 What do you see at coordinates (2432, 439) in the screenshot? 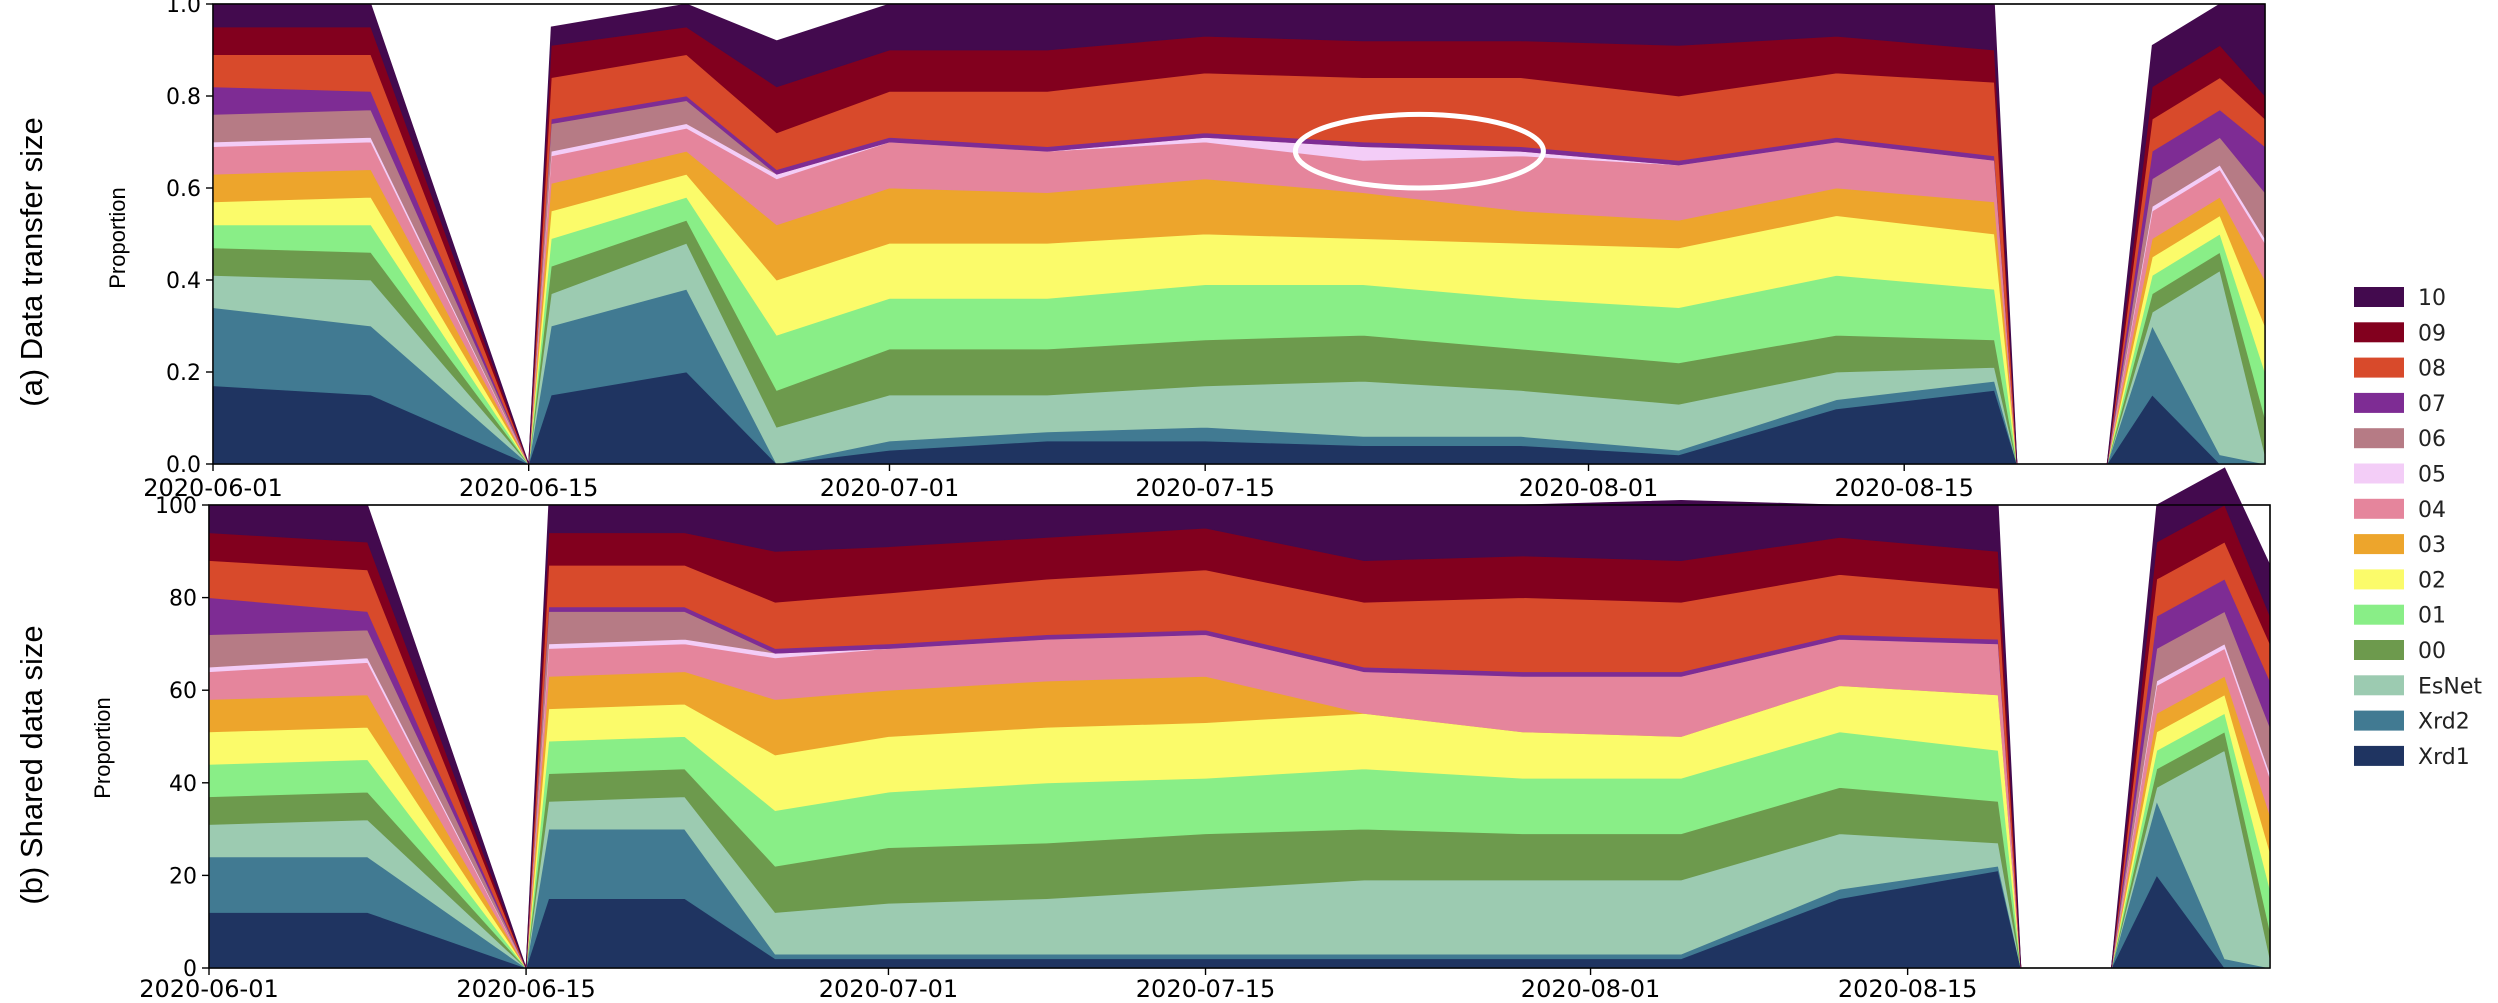
I see `legend-label-06: 06` at bounding box center [2432, 439].